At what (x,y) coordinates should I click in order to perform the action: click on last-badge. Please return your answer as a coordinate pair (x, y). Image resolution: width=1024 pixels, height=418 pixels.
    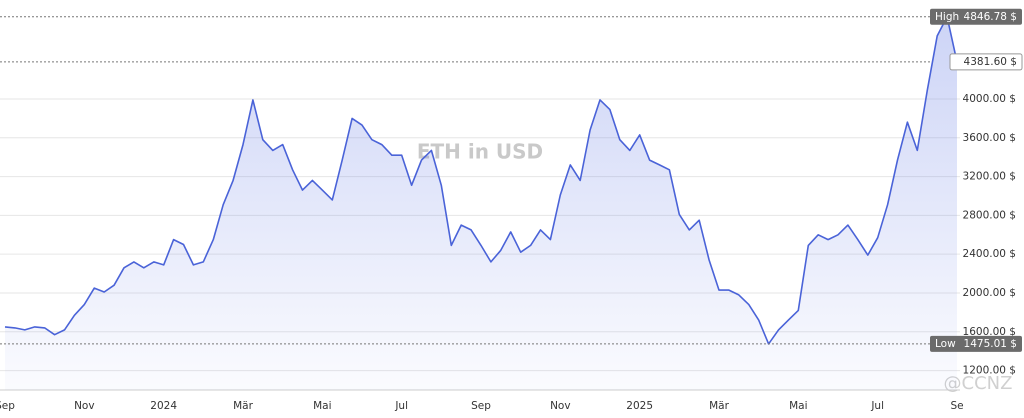
    Looking at the image, I should click on (986, 62).